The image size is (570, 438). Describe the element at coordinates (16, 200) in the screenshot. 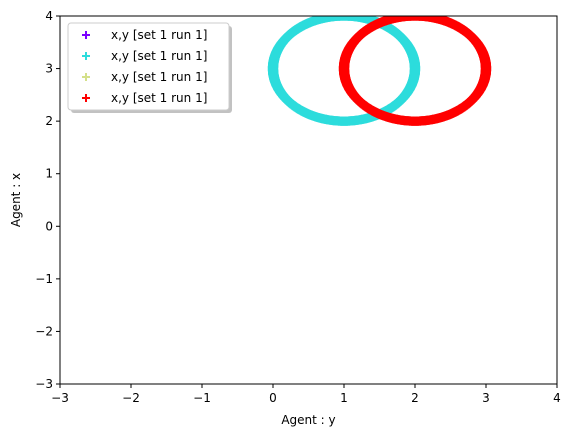

I see `y-axis-label: Agent : x` at that location.